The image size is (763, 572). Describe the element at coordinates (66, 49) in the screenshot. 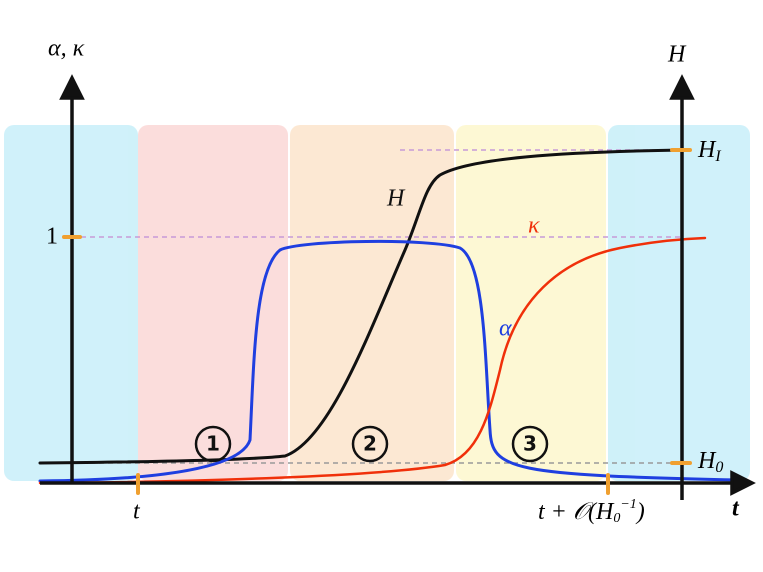

I see `left-axis-label: α, κ` at that location.